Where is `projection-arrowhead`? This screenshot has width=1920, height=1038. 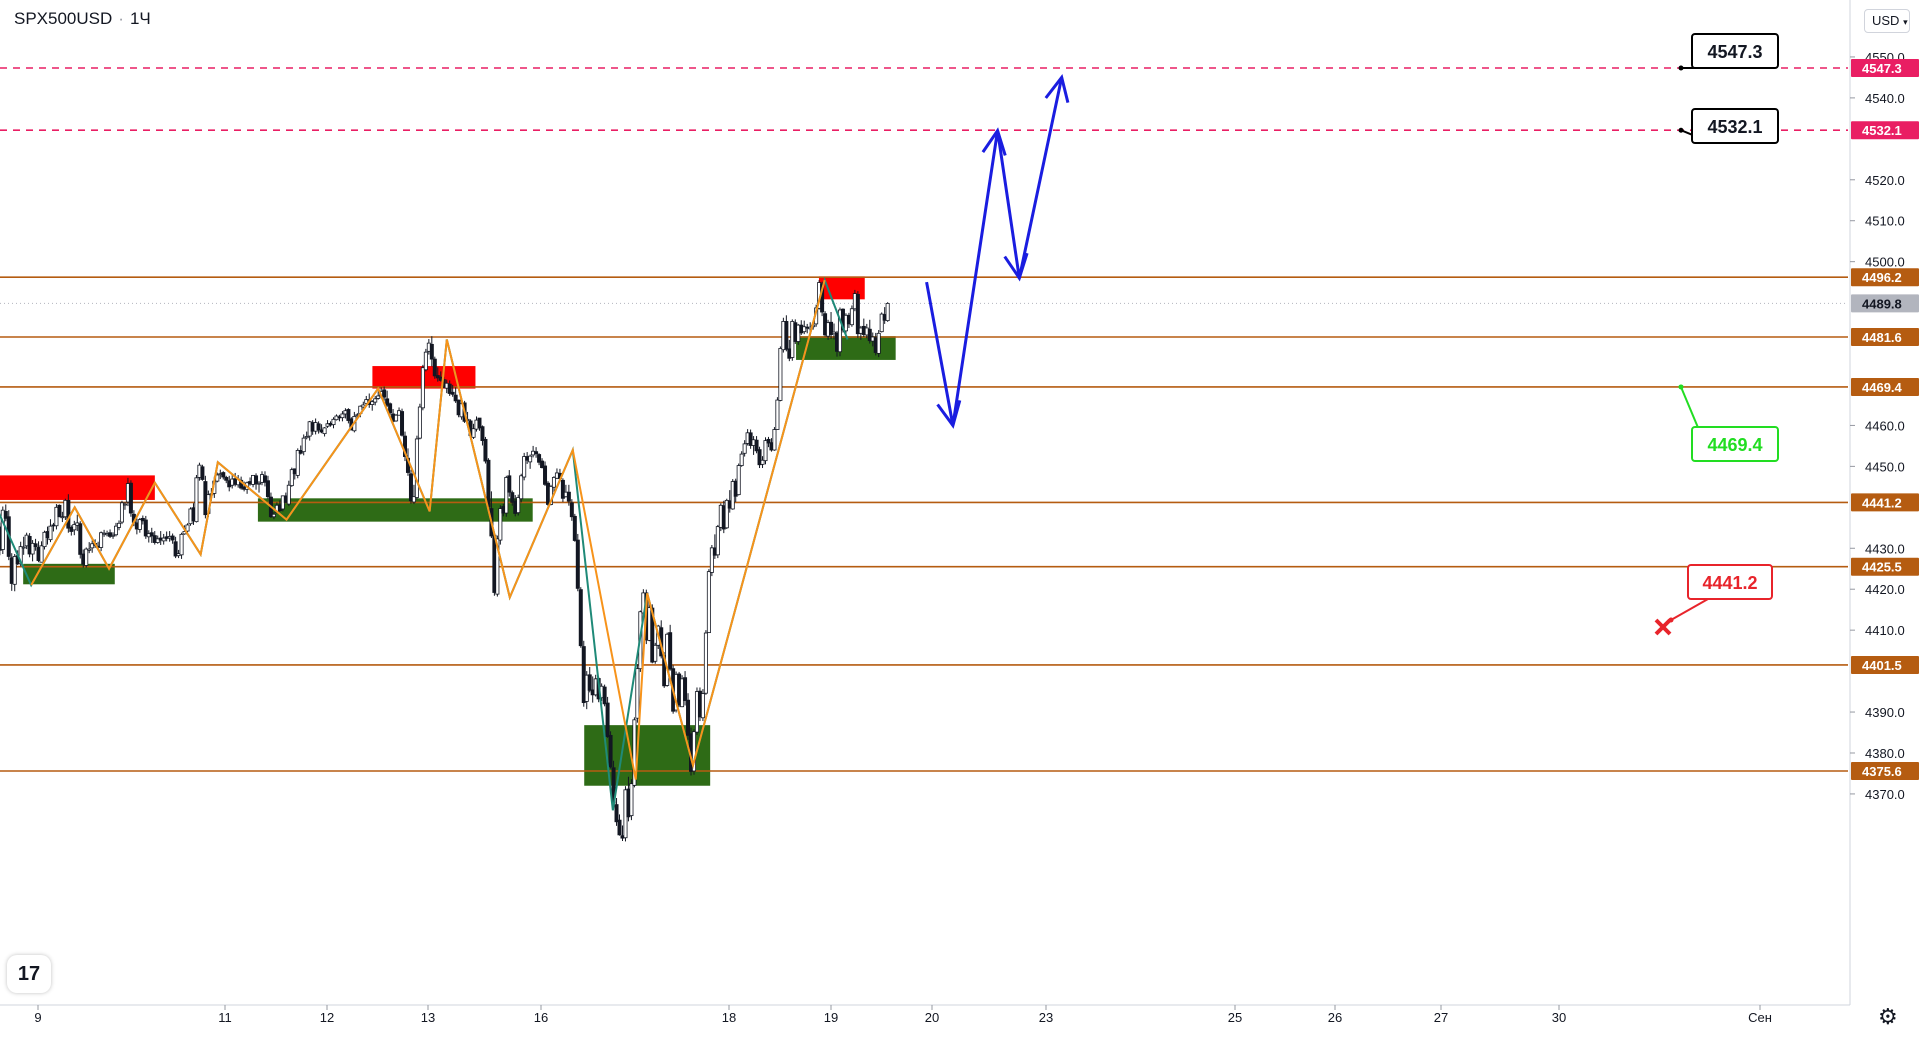
projection-arrowhead is located at coordinates (1057, 89).